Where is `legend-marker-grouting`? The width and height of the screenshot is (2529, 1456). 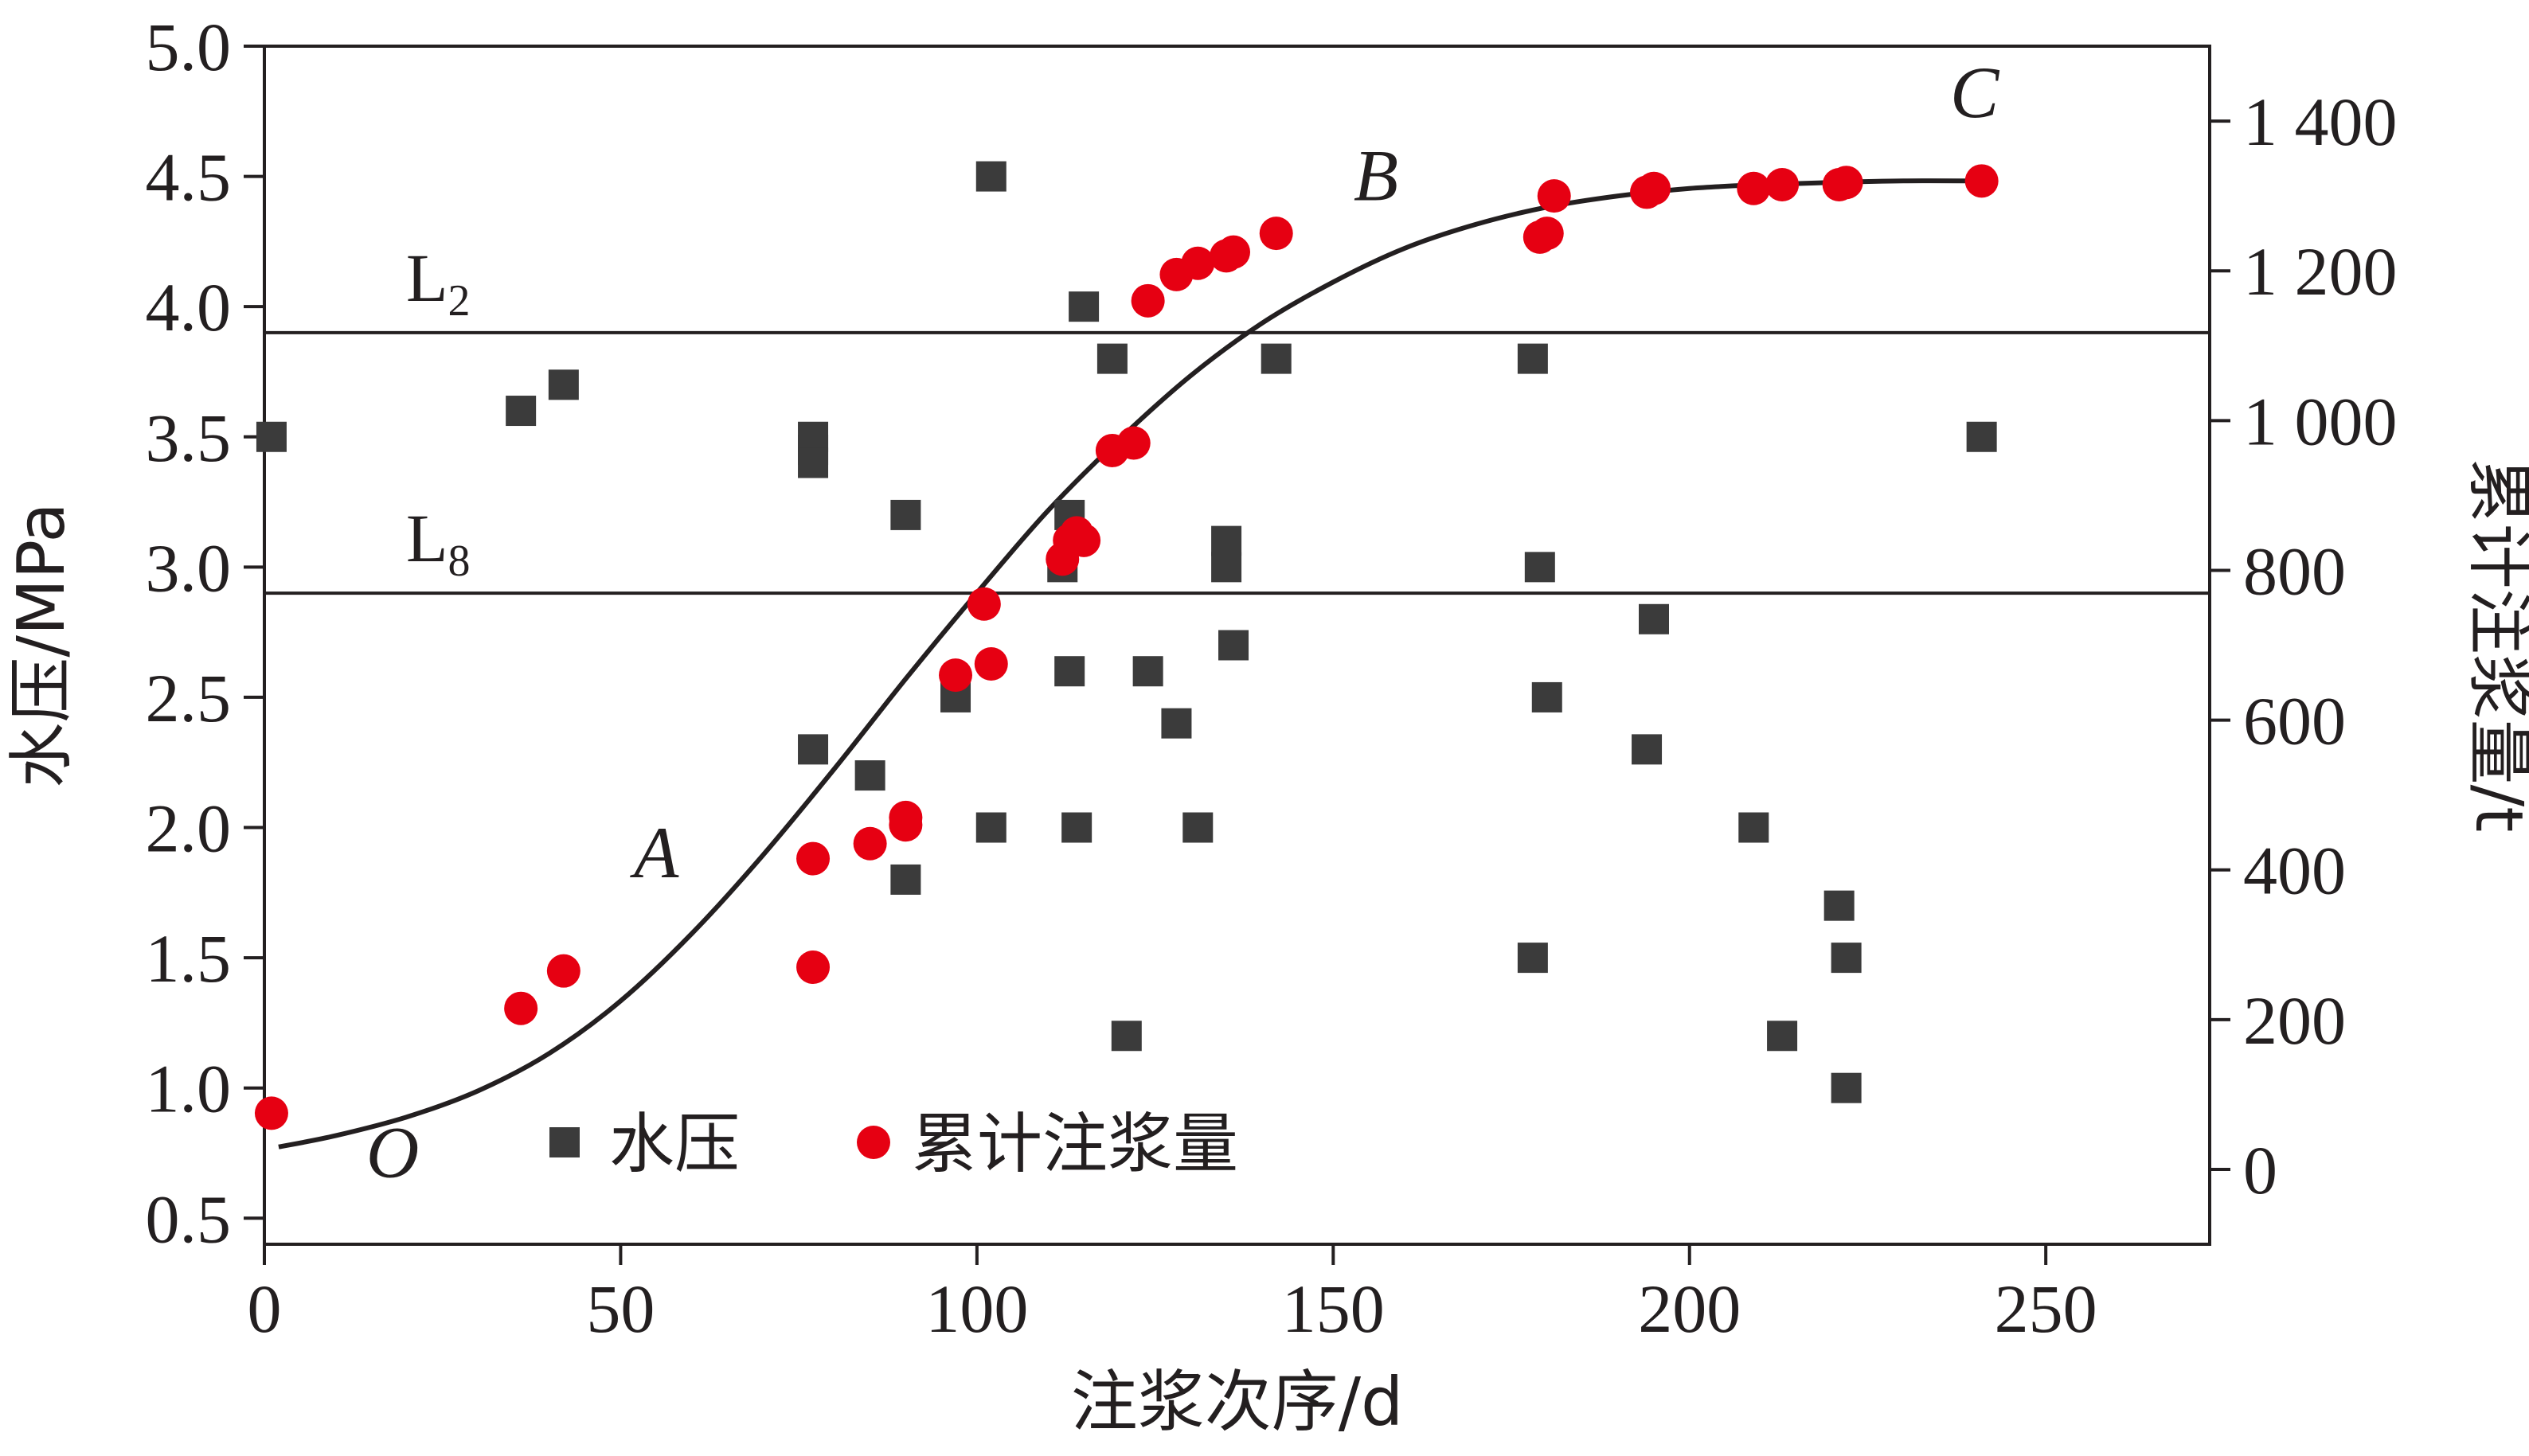
legend-marker-grouting is located at coordinates (874, 1142).